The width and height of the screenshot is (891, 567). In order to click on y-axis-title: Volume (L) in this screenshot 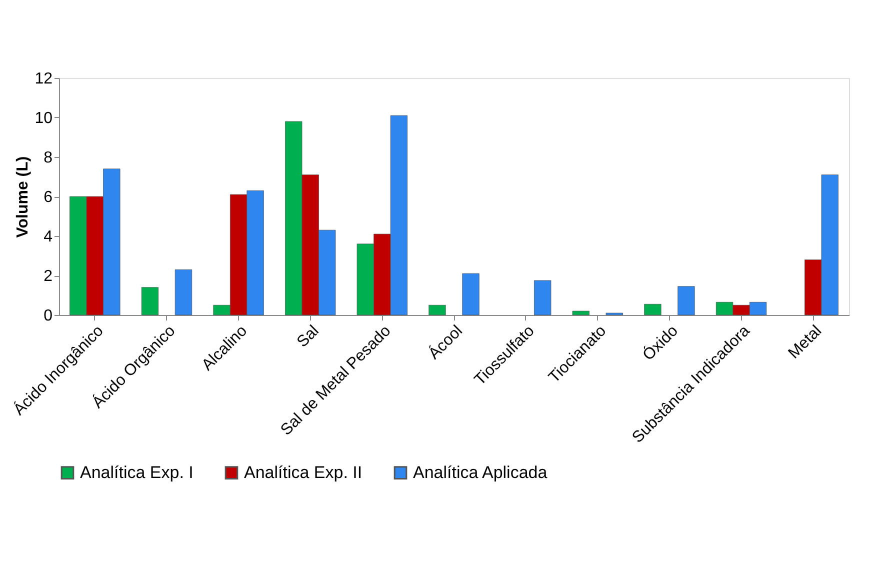, I will do `click(23, 197)`.